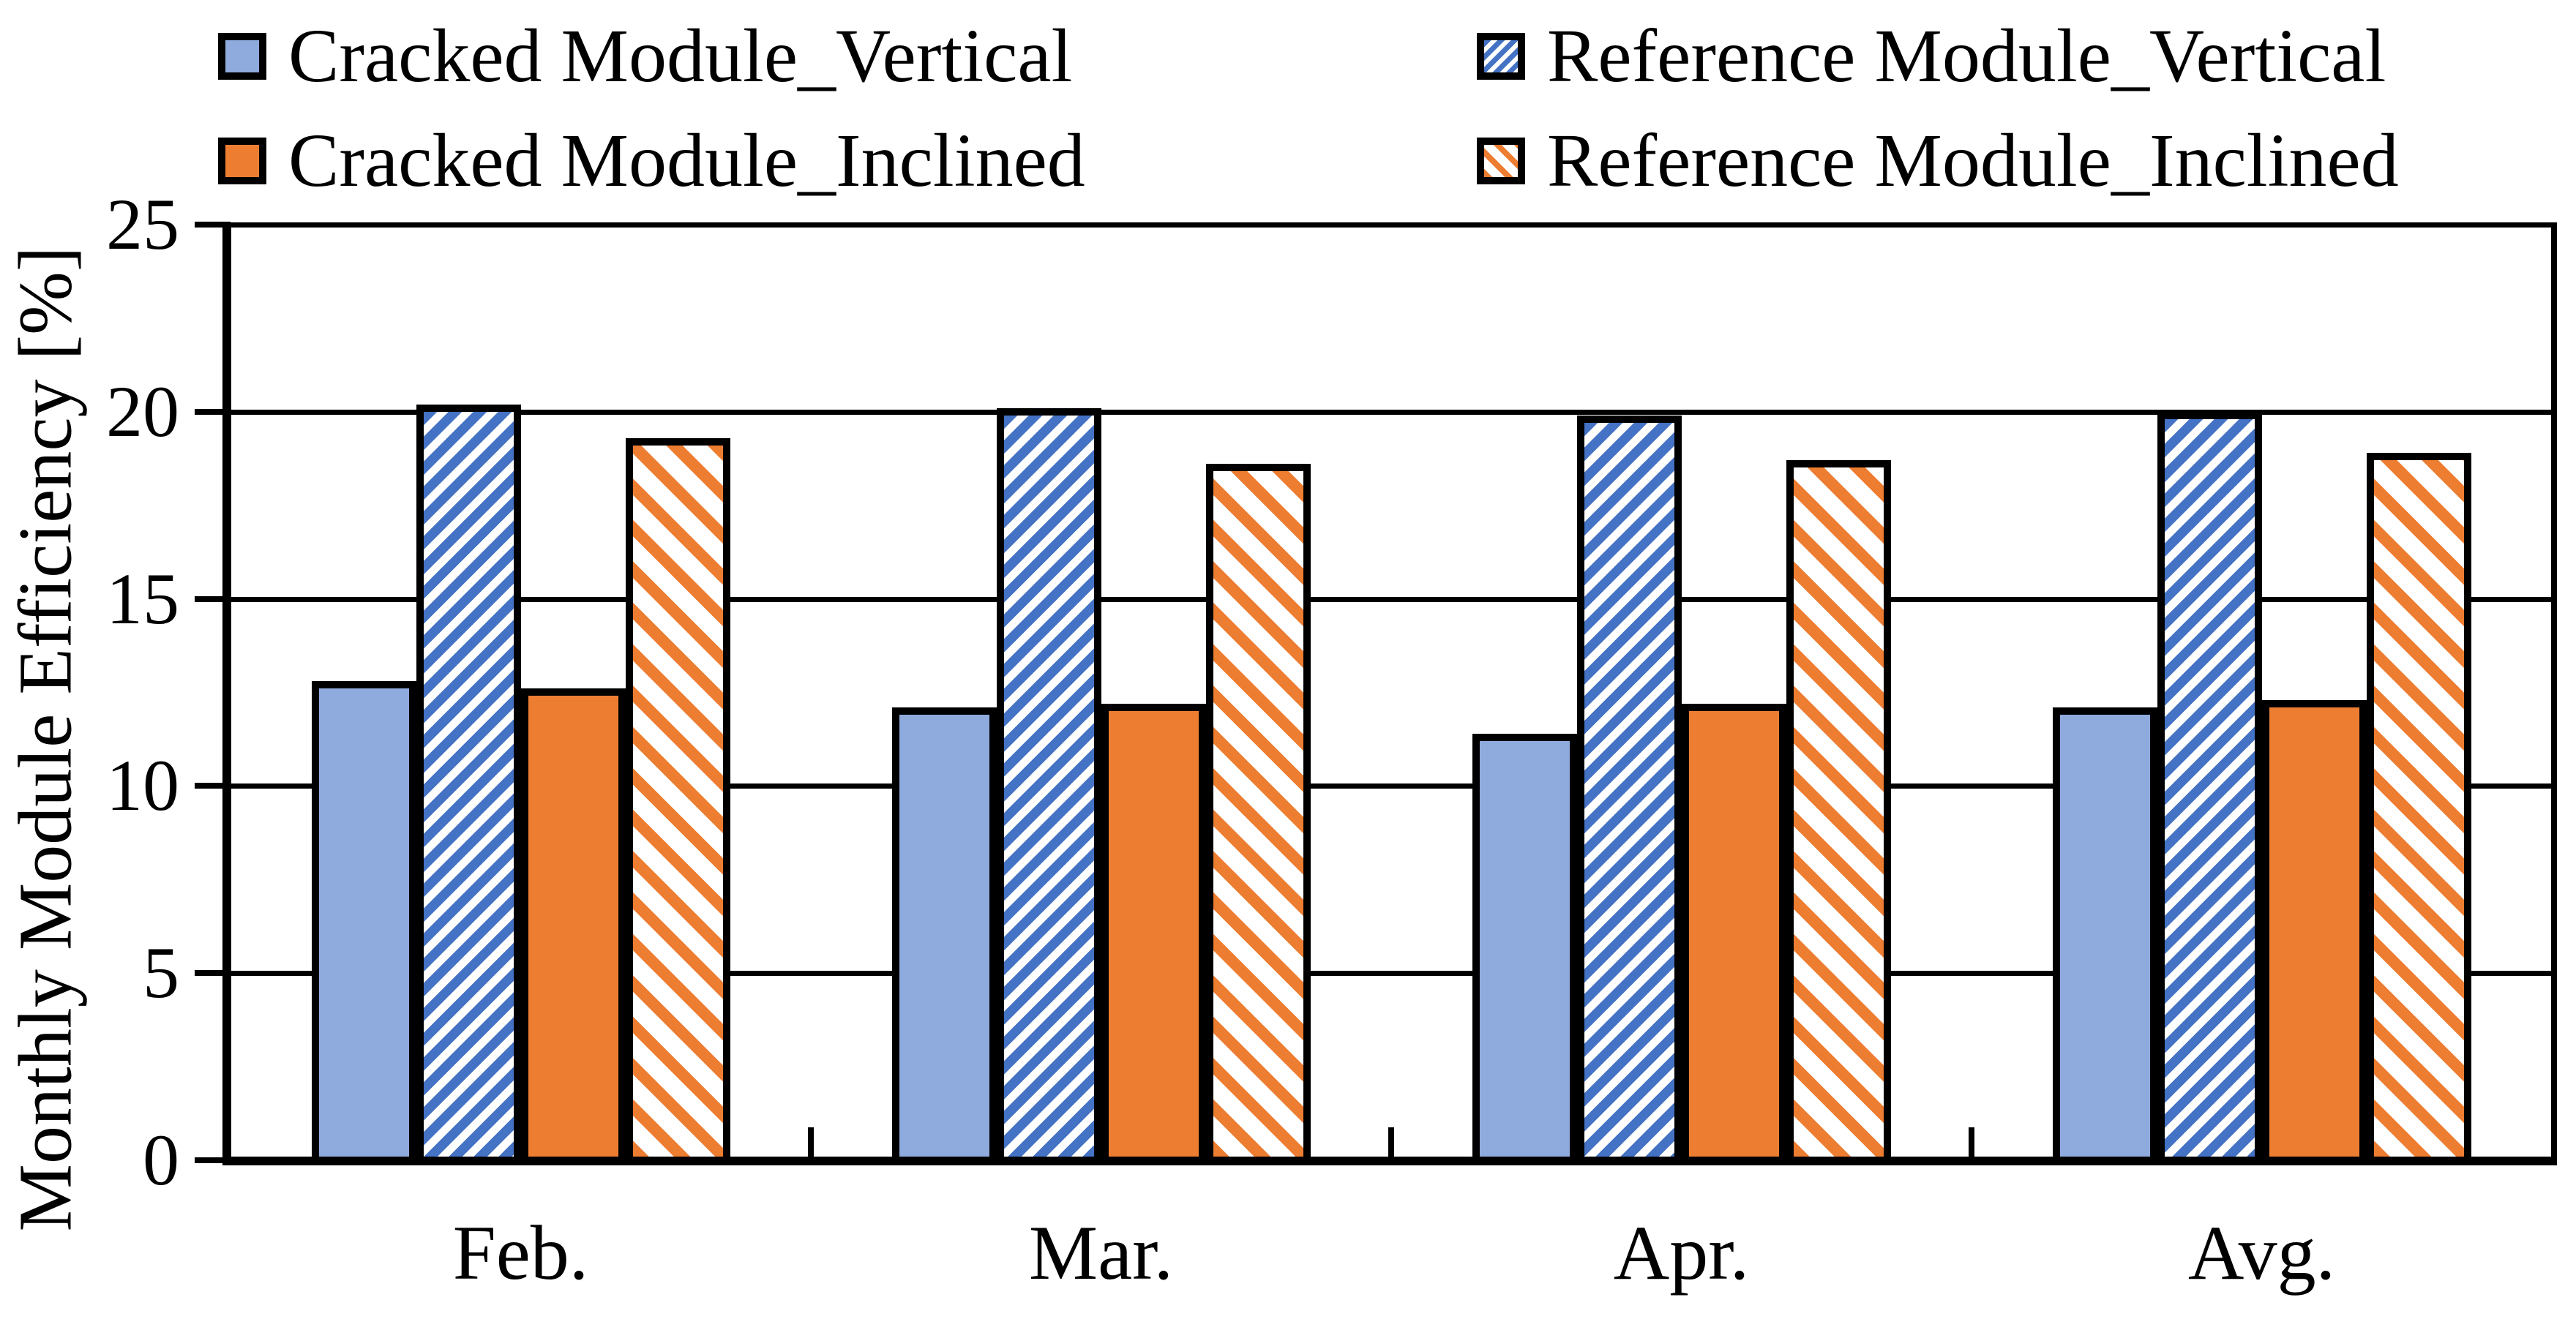 The width and height of the screenshot is (2576, 1319). I want to click on bar-Cracked Module_Inclined-Feb., so click(573, 926).